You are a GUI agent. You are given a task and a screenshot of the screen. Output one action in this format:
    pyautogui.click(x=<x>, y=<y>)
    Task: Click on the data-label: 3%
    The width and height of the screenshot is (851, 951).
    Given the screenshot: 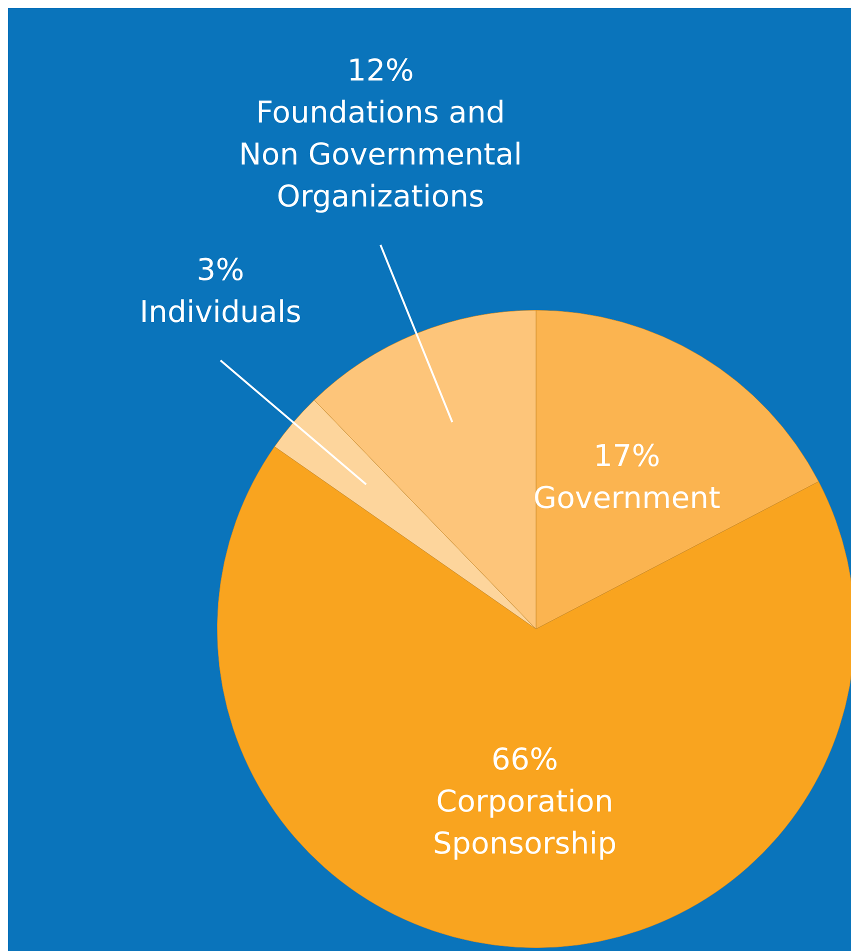 What is the action you would take?
    pyautogui.click(x=220, y=270)
    